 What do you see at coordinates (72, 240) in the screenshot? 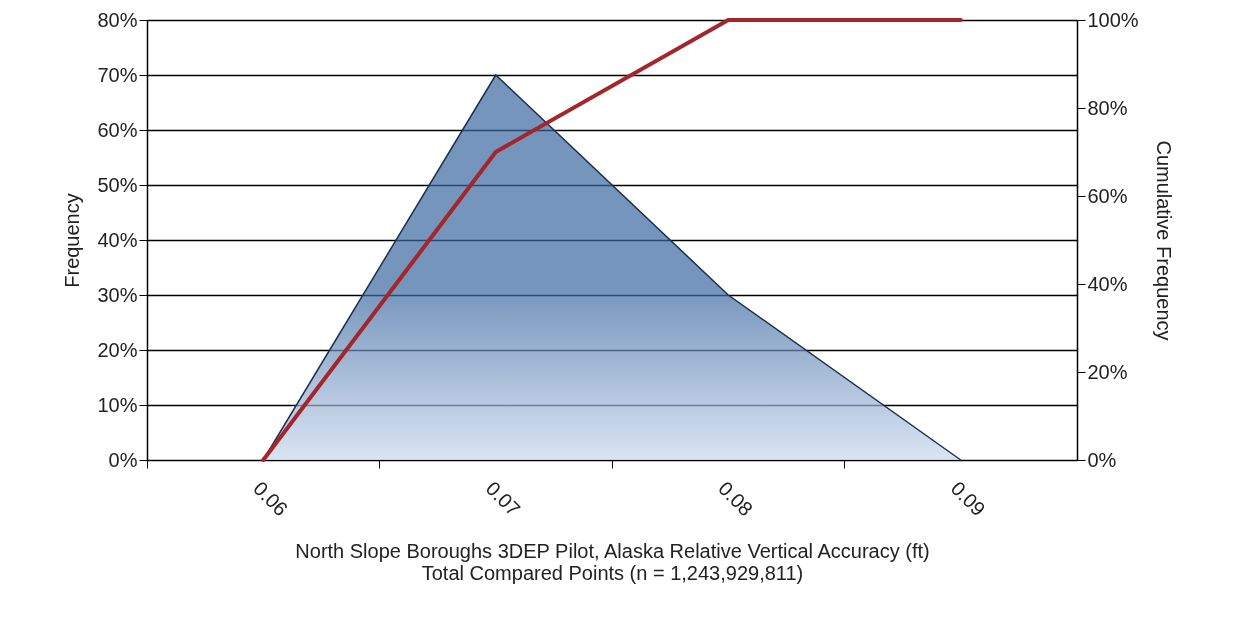
I see `y-axis-title: Frequency` at bounding box center [72, 240].